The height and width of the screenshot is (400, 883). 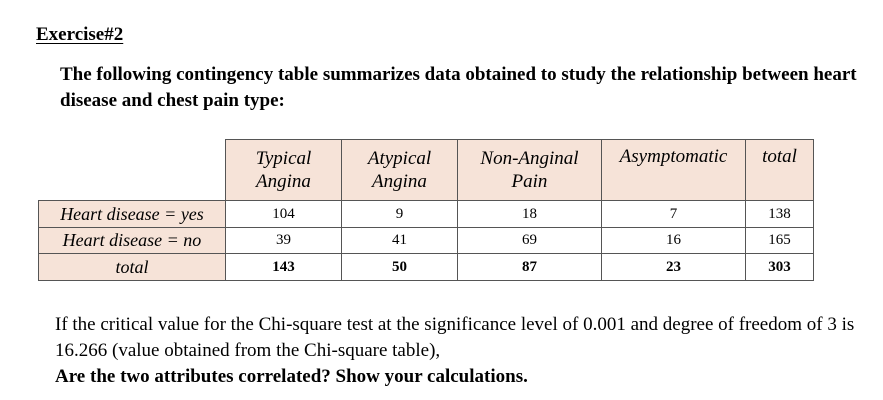 What do you see at coordinates (399, 170) in the screenshot?
I see `header-atypical-angina: Atypical Angina` at bounding box center [399, 170].